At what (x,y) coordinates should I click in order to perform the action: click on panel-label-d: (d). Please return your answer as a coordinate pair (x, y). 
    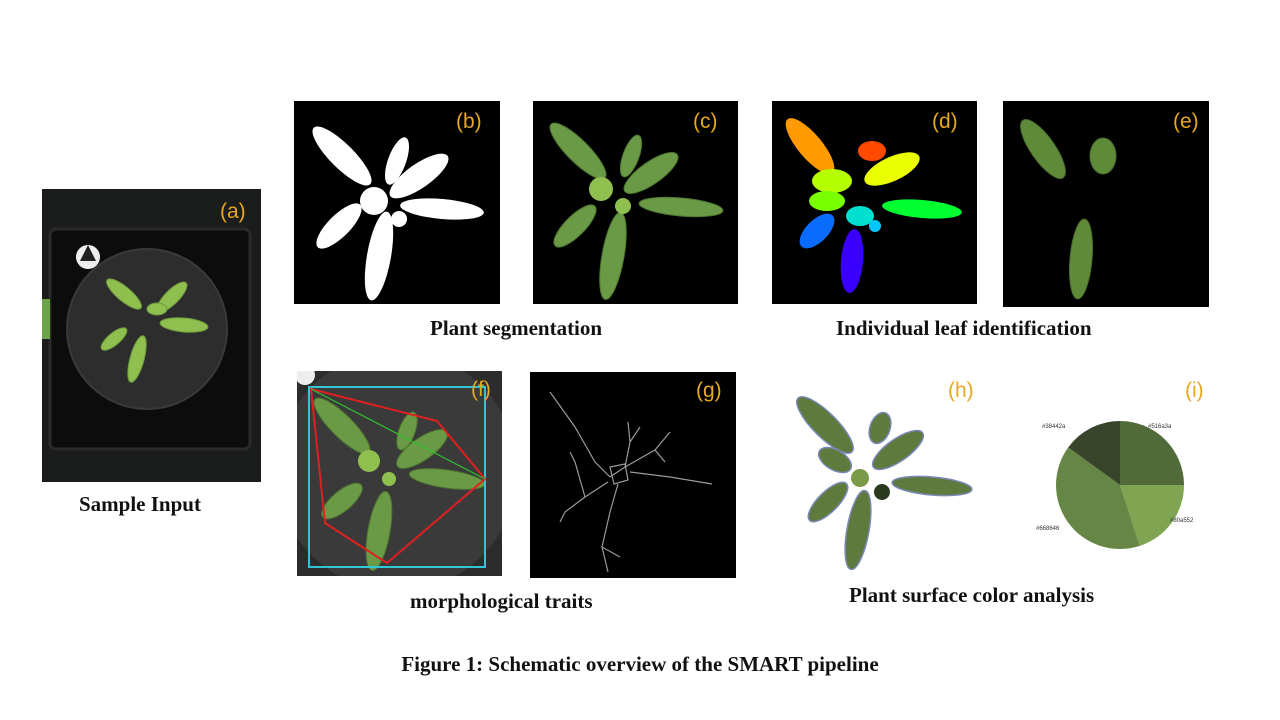
    Looking at the image, I should click on (945, 121).